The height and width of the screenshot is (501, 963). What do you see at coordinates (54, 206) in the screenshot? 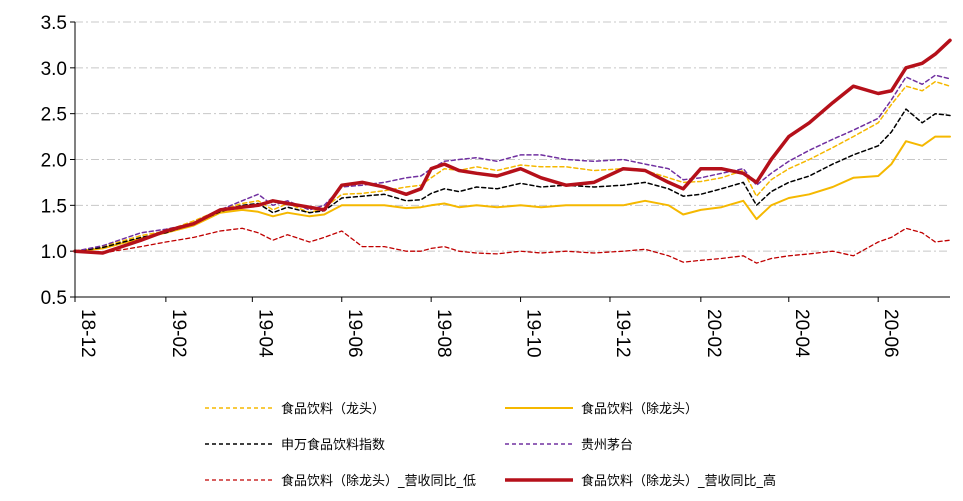
I see `y-tick-label: 1.5` at bounding box center [54, 206].